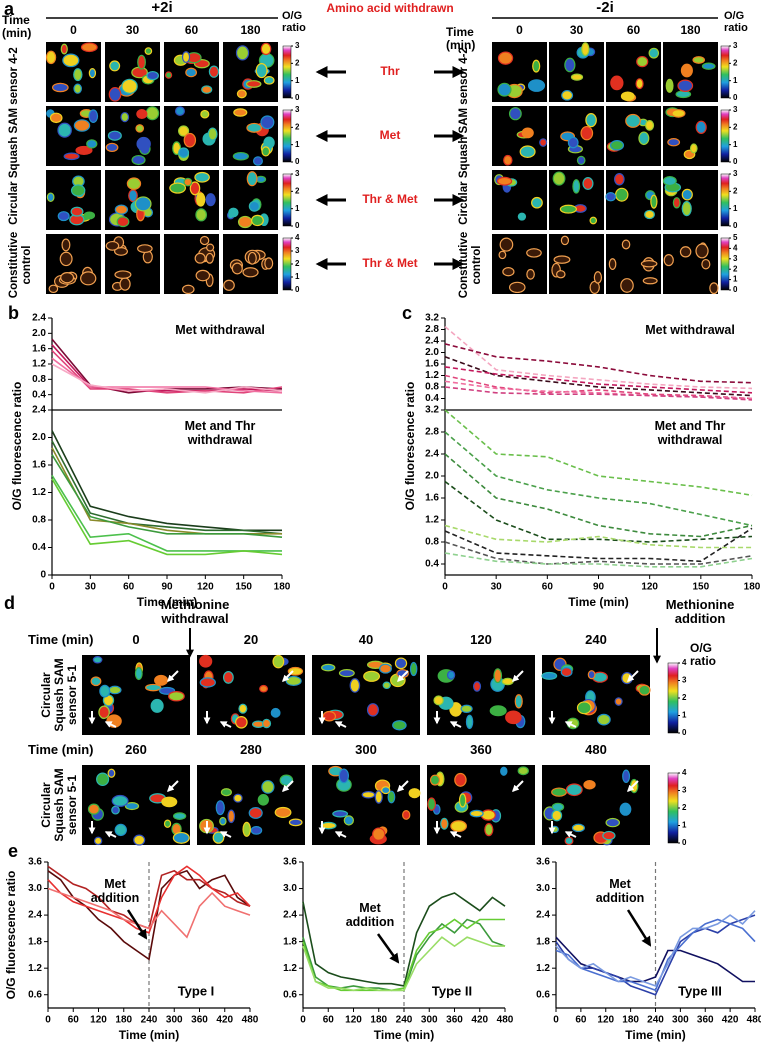  What do you see at coordinates (35, 994) in the screenshot?
I see `y-tick-label: 0.6` at bounding box center [35, 994].